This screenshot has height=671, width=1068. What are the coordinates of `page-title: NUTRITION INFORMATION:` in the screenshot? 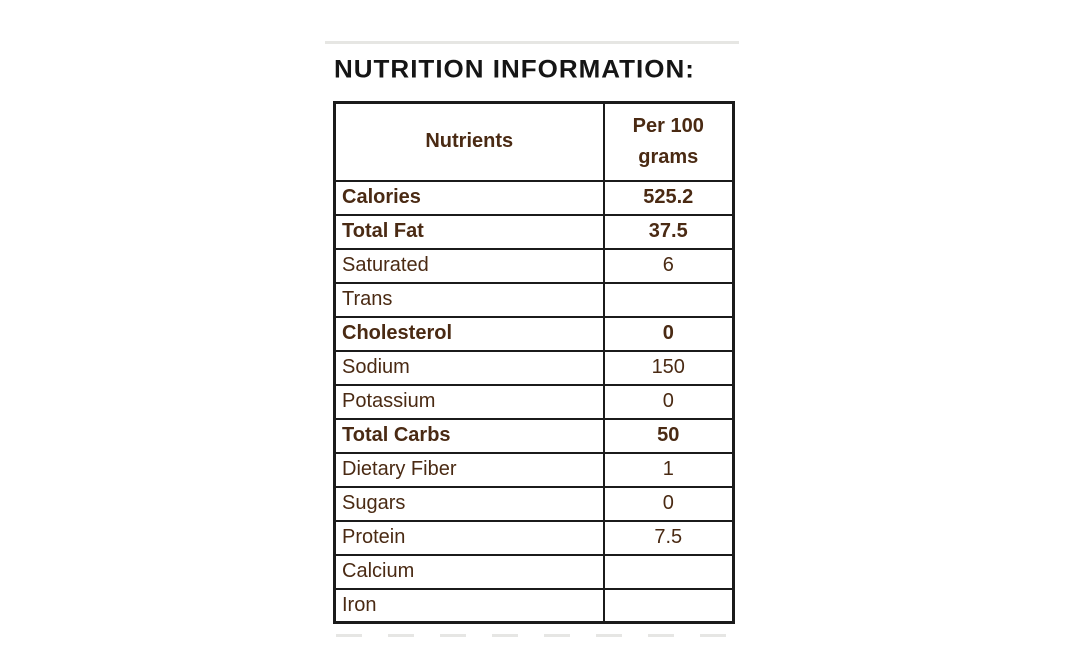 It's located at (514, 69).